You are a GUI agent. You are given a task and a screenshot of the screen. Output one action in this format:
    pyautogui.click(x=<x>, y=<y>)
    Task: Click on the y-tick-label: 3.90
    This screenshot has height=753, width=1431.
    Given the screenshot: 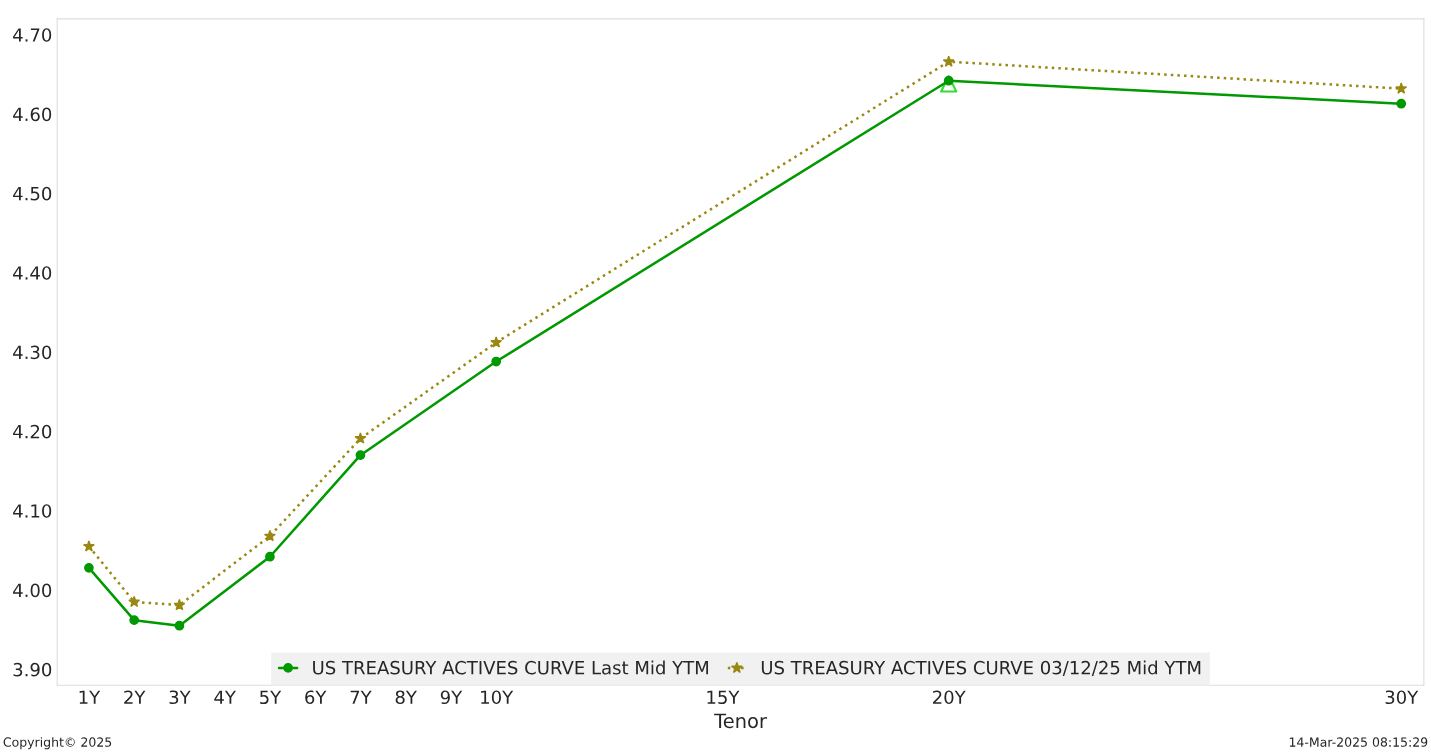 What is the action you would take?
    pyautogui.click(x=32, y=669)
    